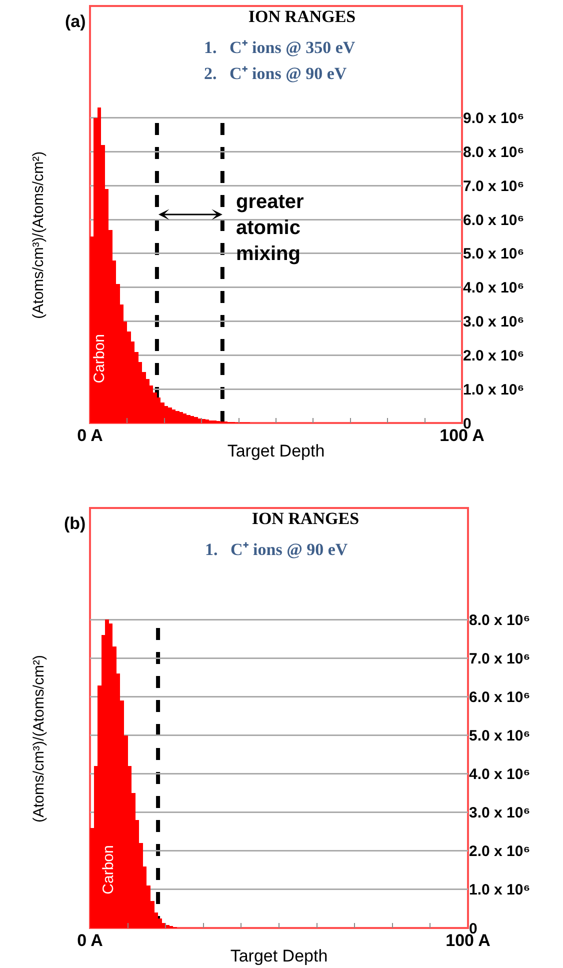 The image size is (563, 968). I want to click on annotation: 1. C⁺ ions @ 90 eV, so click(276, 549).